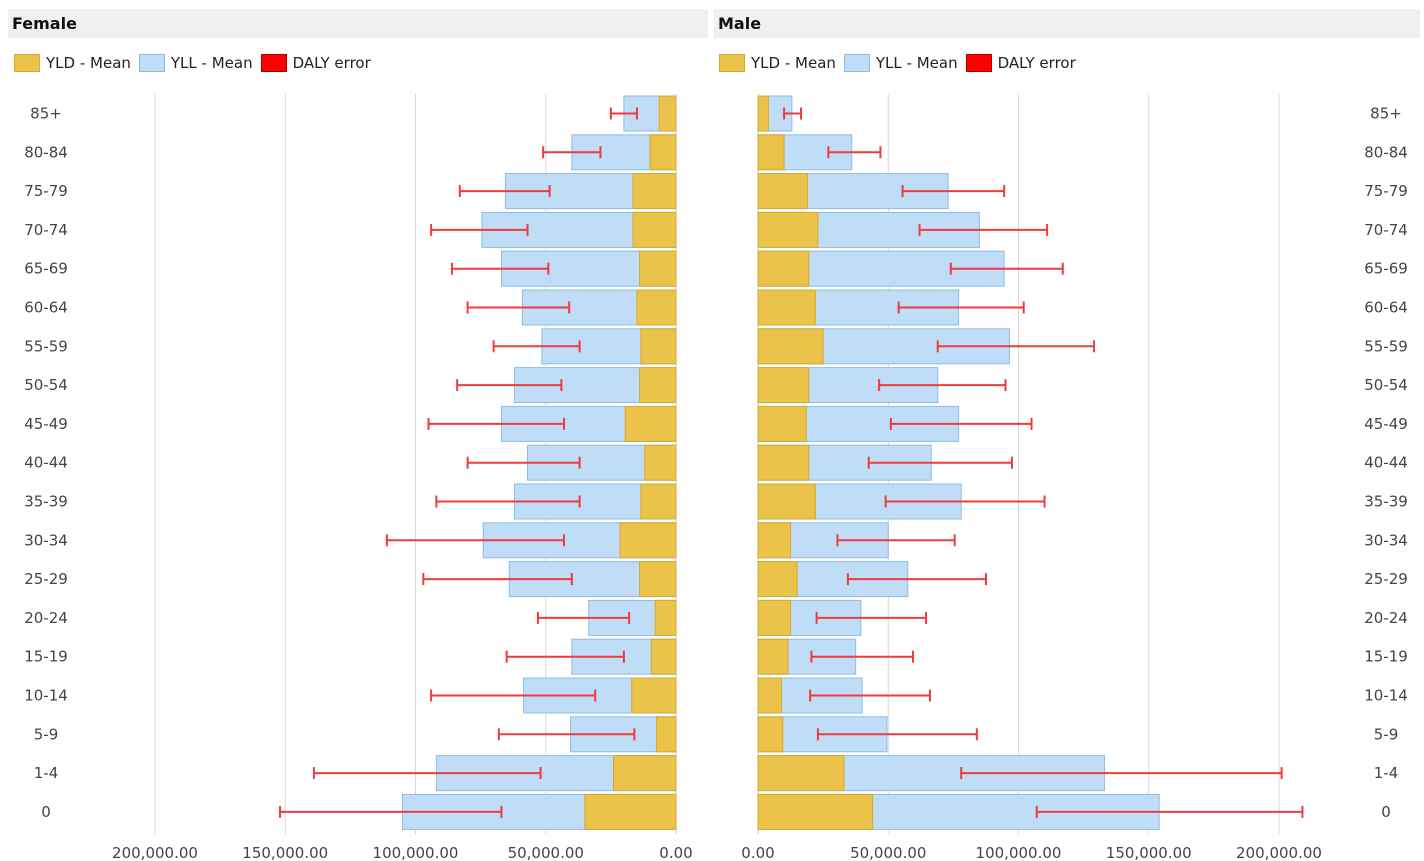 The height and width of the screenshot is (861, 1424). What do you see at coordinates (46, 812) in the screenshot?
I see `female-category-label: 0` at bounding box center [46, 812].